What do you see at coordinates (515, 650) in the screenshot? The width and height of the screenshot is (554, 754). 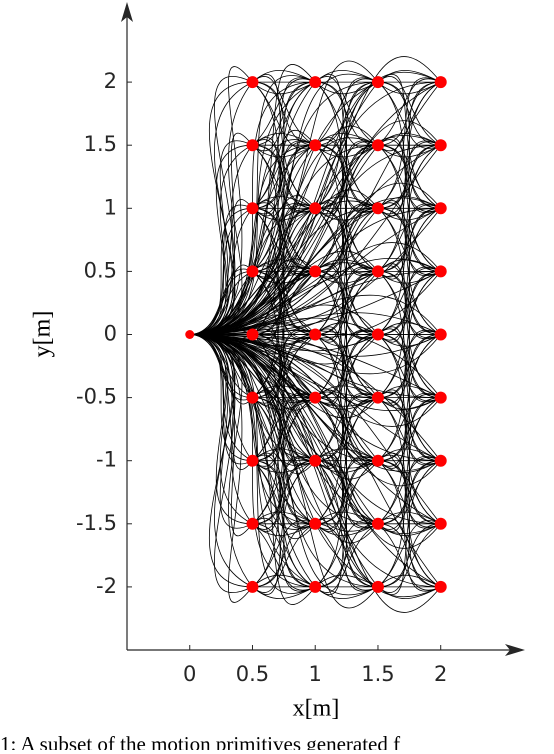 I see `x-axis-arrow` at bounding box center [515, 650].